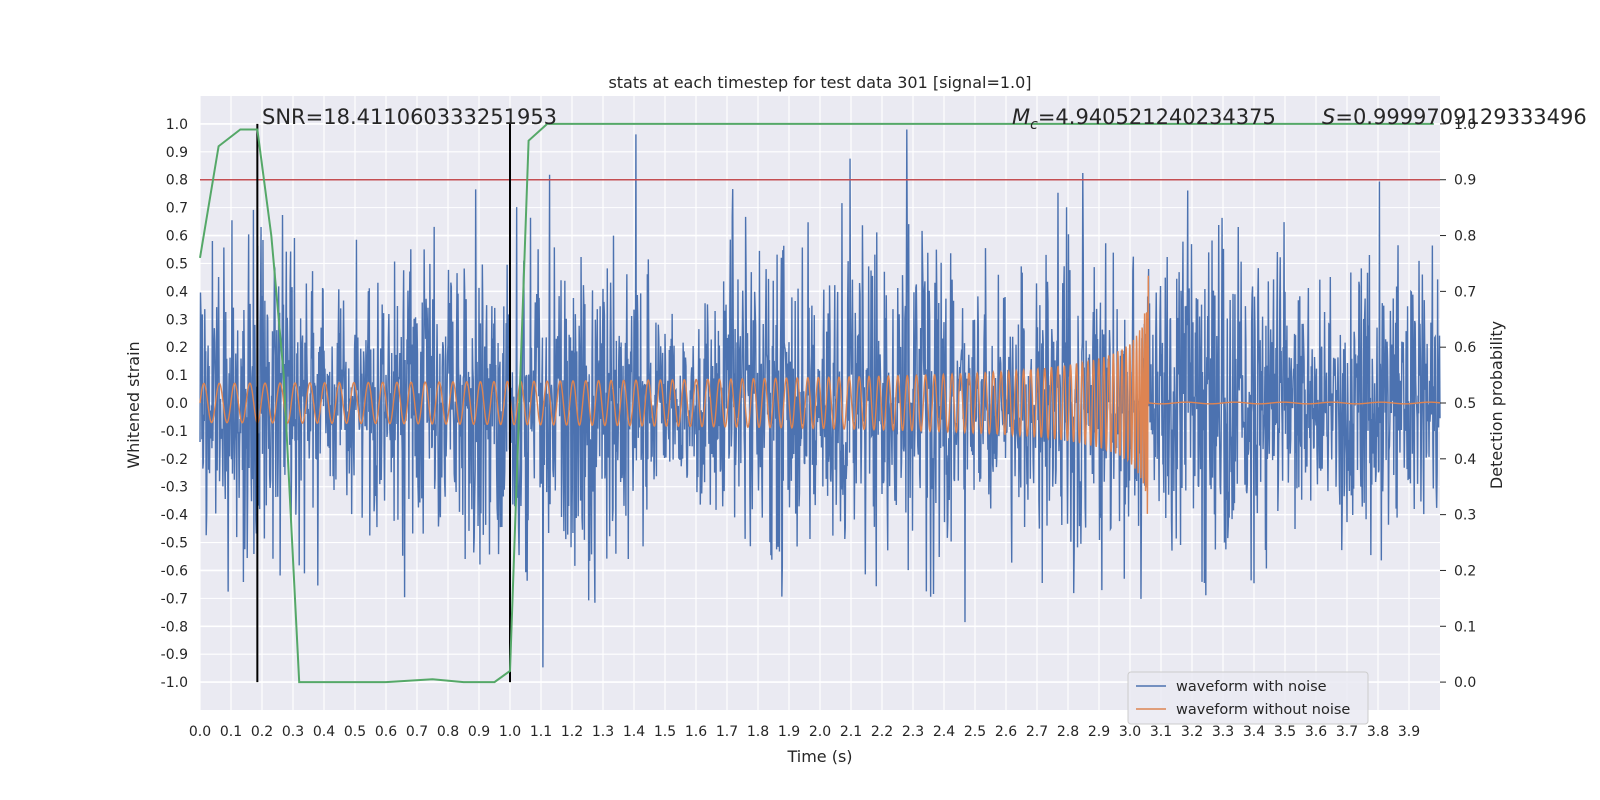  What do you see at coordinates (177, 264) in the screenshot?
I see `y-left-tick-label: 0.5` at bounding box center [177, 264].